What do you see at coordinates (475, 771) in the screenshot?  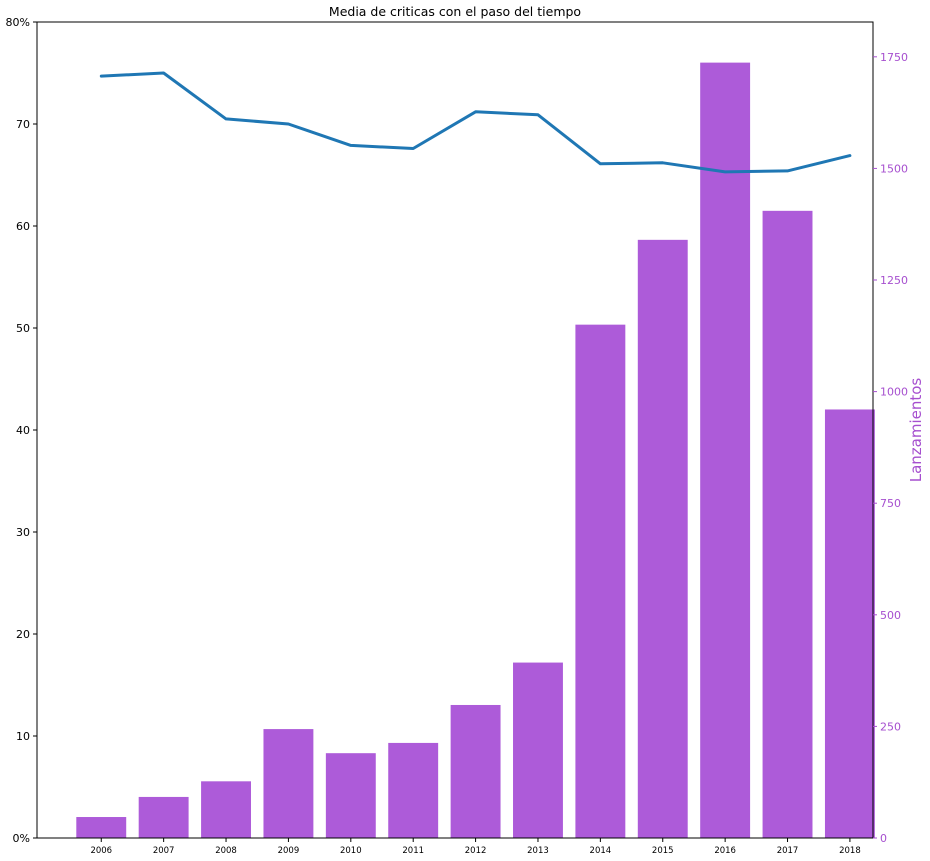 I see `bar-2012` at bounding box center [475, 771].